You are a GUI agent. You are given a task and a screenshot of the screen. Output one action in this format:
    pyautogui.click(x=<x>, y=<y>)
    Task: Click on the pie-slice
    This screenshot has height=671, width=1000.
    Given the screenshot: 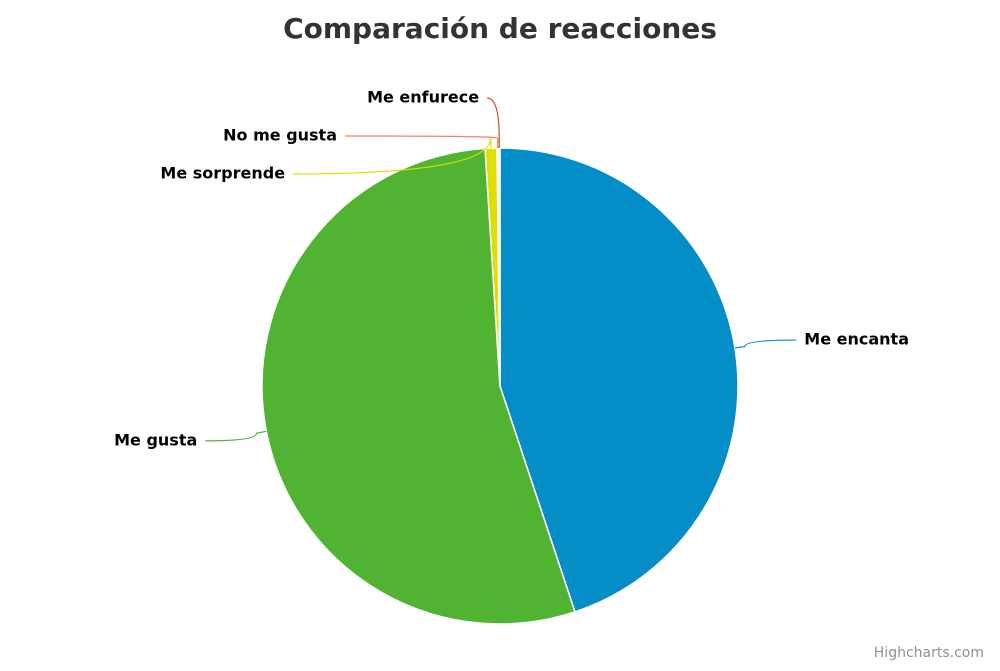 What is the action you would take?
    pyautogui.click(x=499, y=267)
    